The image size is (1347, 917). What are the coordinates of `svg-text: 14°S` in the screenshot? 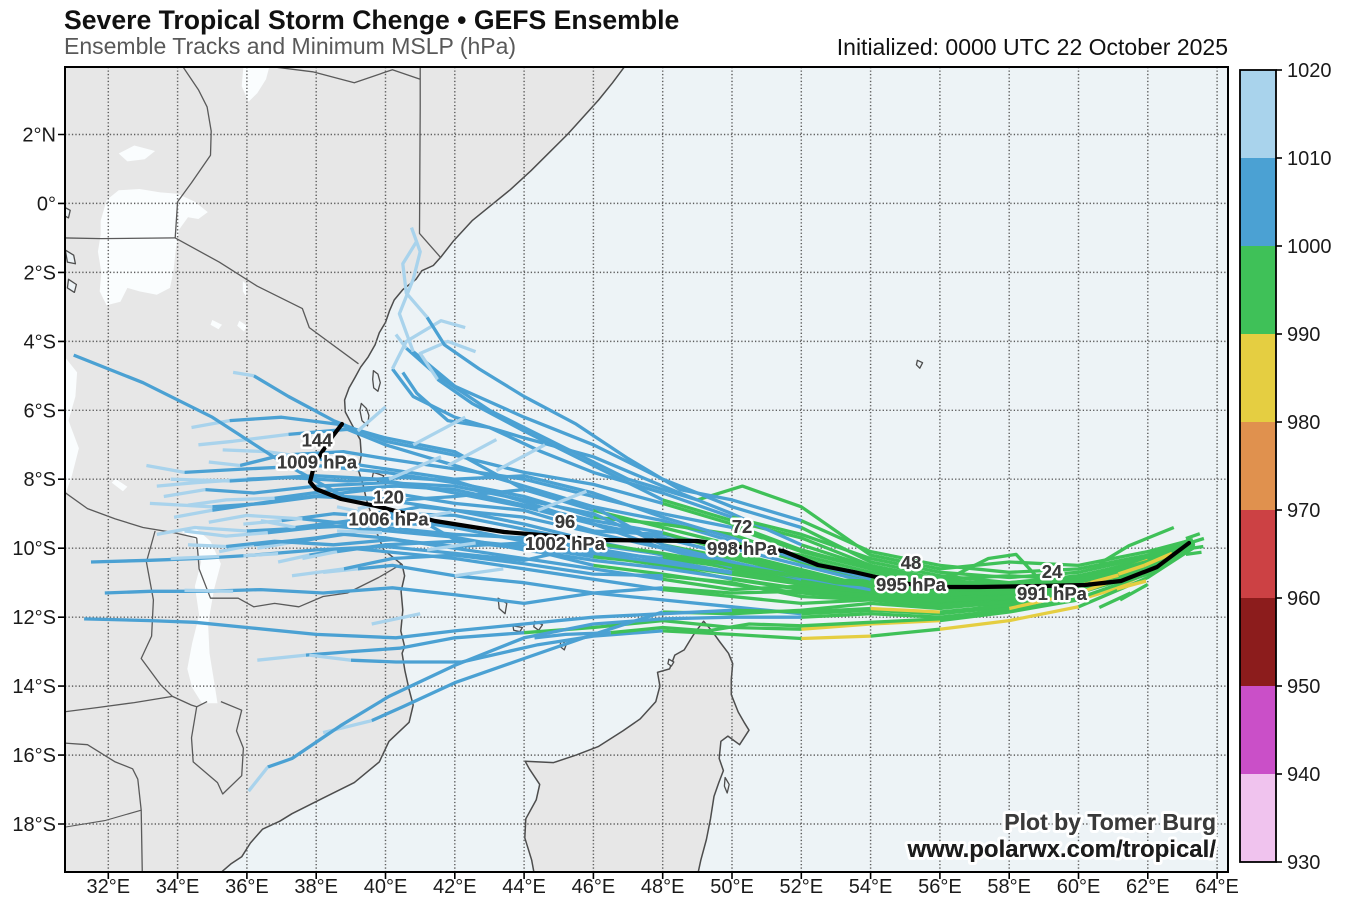 It's located at (34, 687).